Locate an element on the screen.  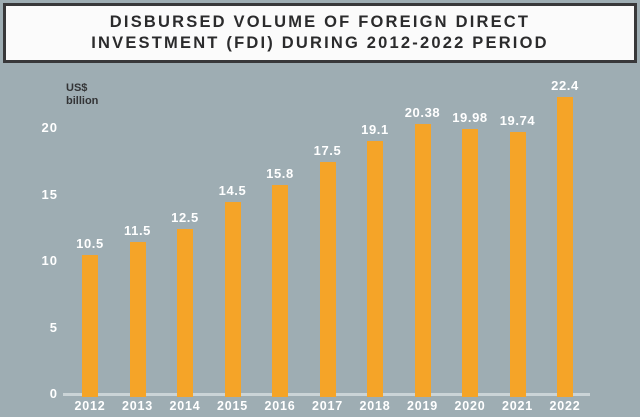
bar-2022 is located at coordinates (565, 247).